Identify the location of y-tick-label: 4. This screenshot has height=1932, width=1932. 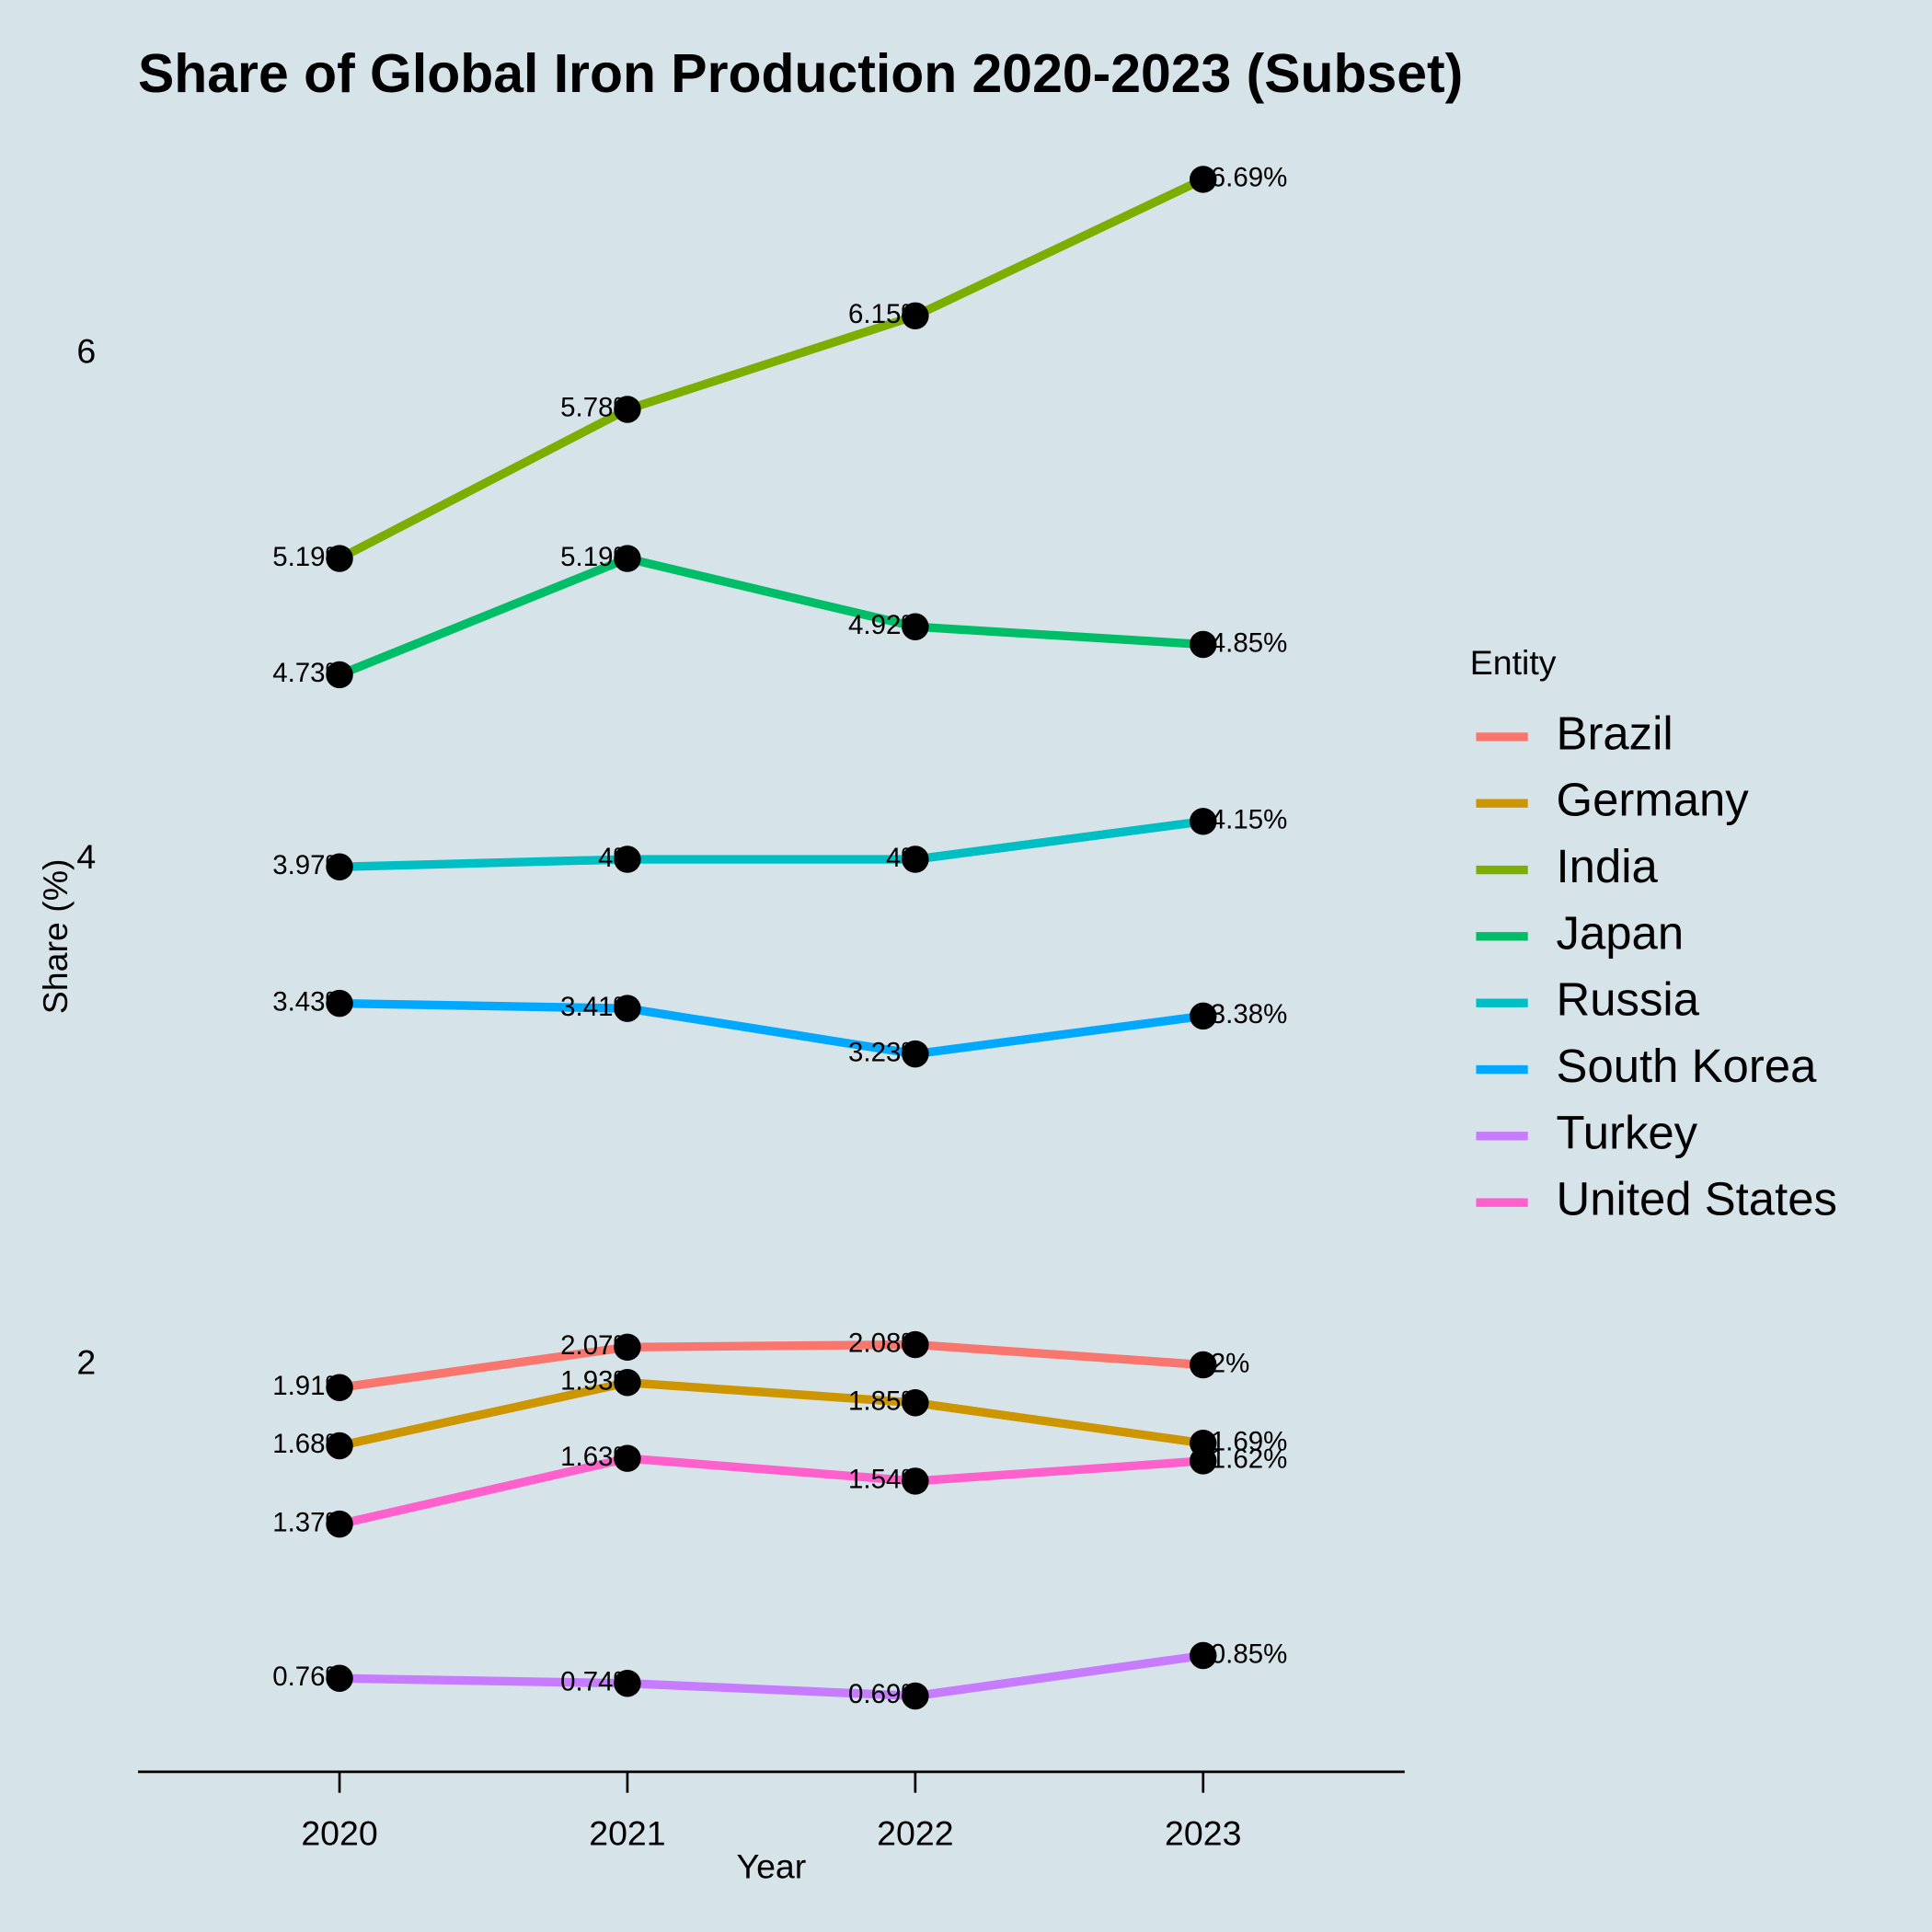
(86, 856).